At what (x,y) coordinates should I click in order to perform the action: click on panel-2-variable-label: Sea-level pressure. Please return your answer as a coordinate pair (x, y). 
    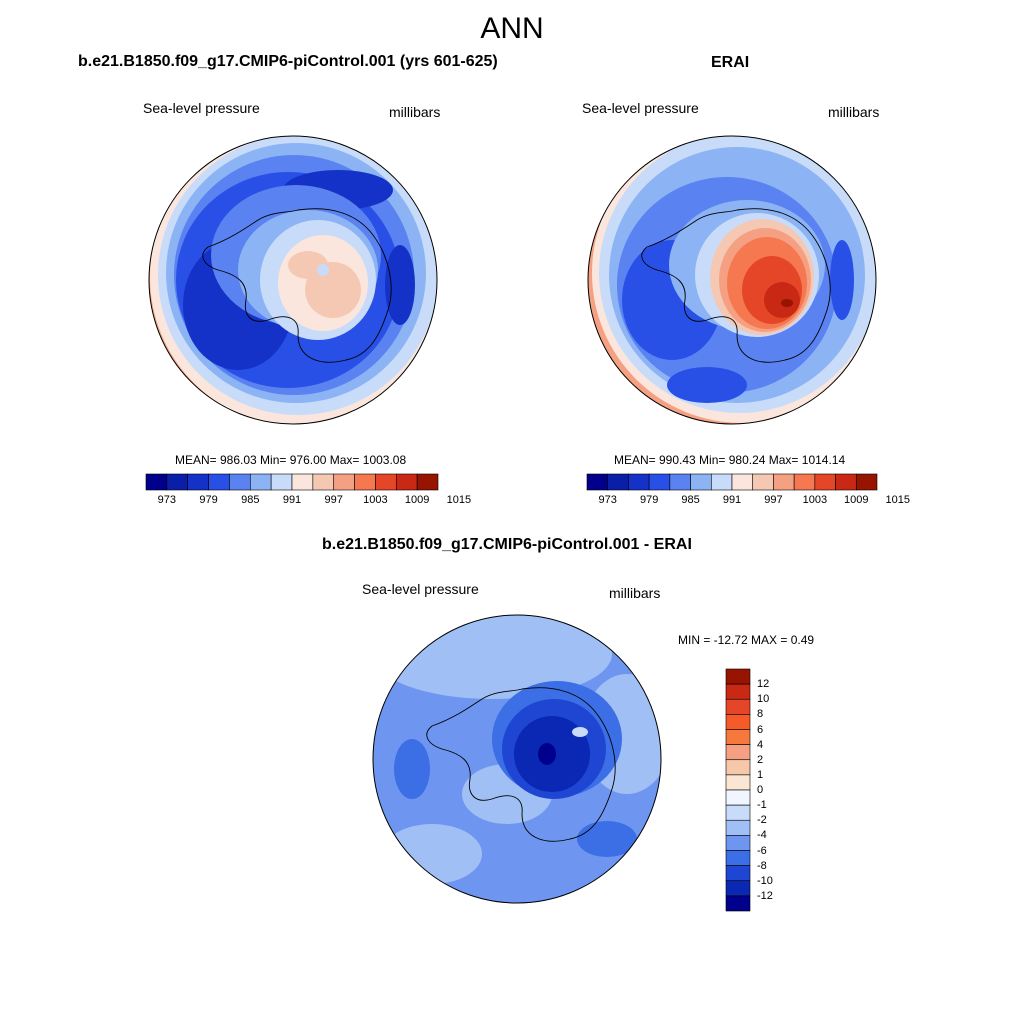
    Looking at the image, I should click on (640, 108).